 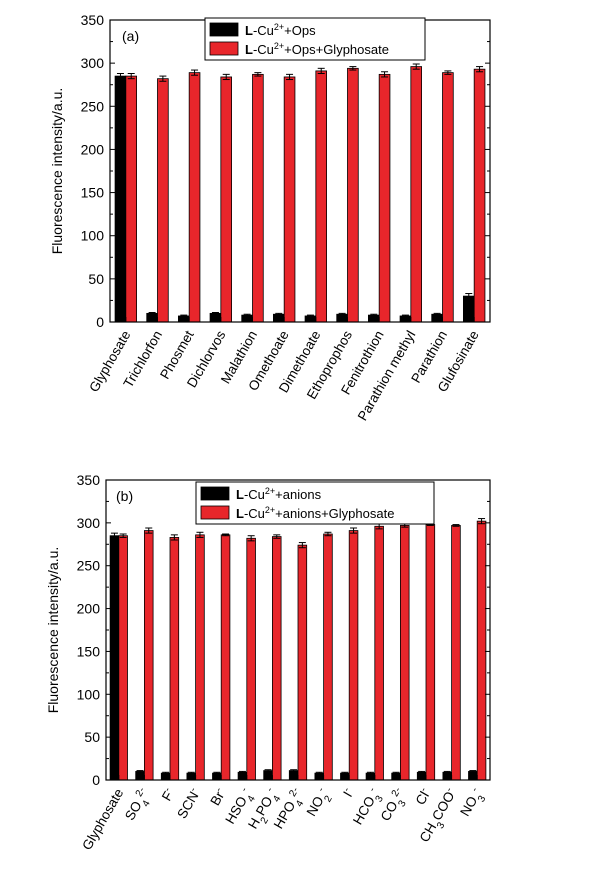 What do you see at coordinates (348, 792) in the screenshot?
I see `category-label-9: I-` at bounding box center [348, 792].